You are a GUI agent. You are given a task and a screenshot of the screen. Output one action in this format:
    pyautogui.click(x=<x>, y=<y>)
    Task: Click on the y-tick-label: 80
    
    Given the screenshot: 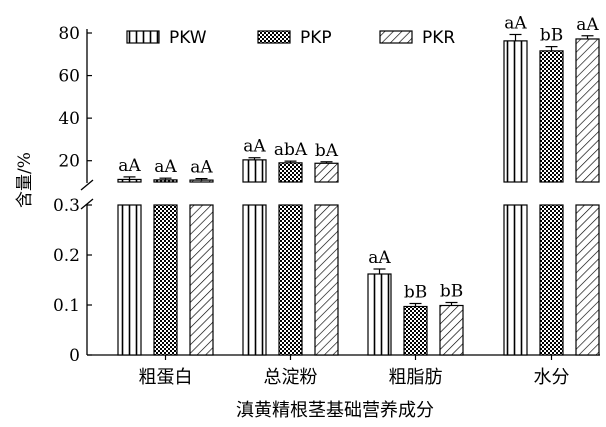 What is the action you would take?
    pyautogui.click(x=69, y=34)
    